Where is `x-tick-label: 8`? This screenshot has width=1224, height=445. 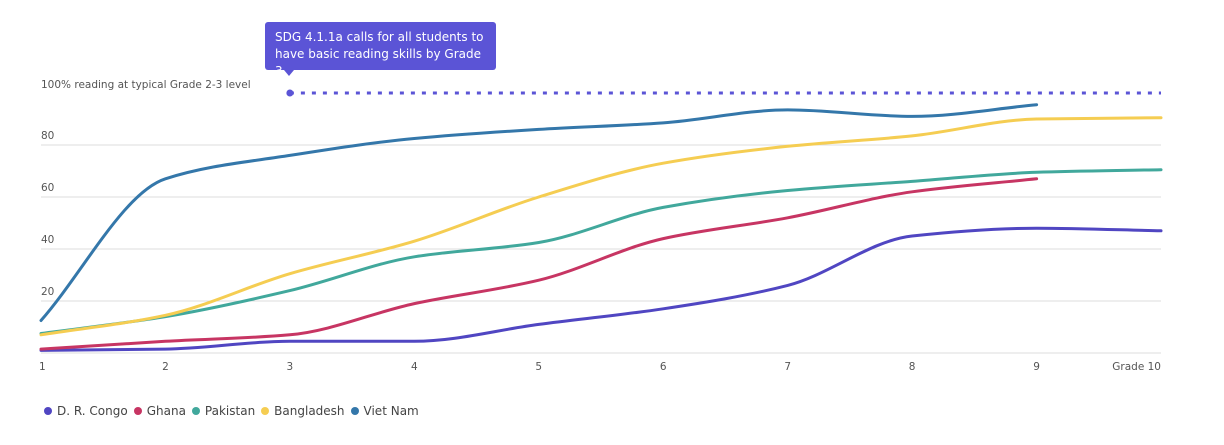 x-tick-label: 8 is located at coordinates (912, 367).